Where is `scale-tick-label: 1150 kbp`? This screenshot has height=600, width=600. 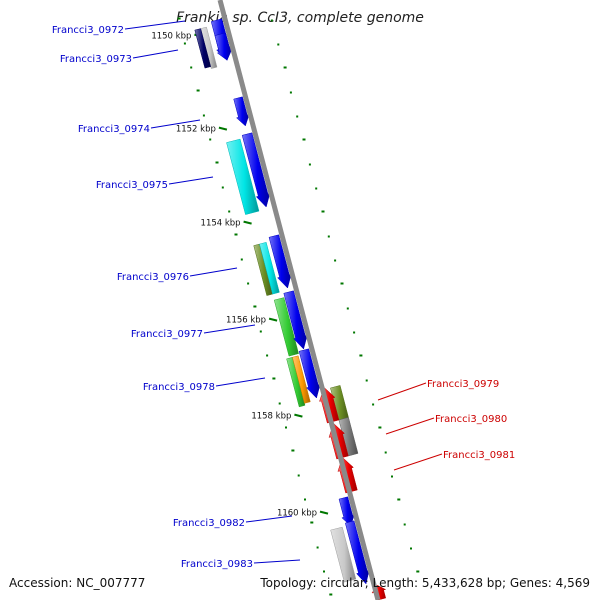
scale-tick-label: 1150 kbp is located at coordinates (171, 37).